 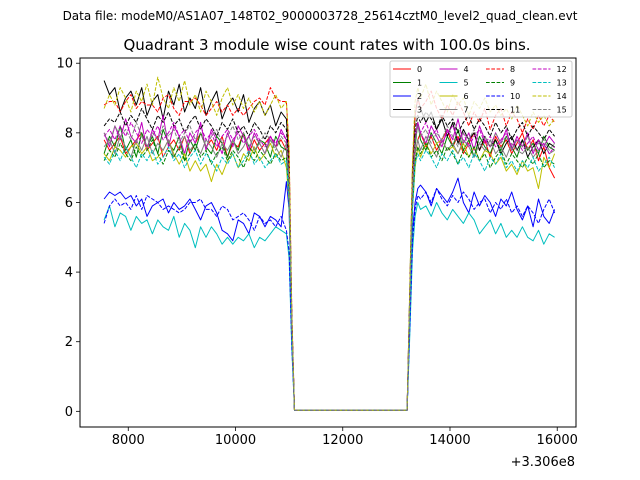 I want to click on legend-label-7: 7, so click(x=466, y=110).